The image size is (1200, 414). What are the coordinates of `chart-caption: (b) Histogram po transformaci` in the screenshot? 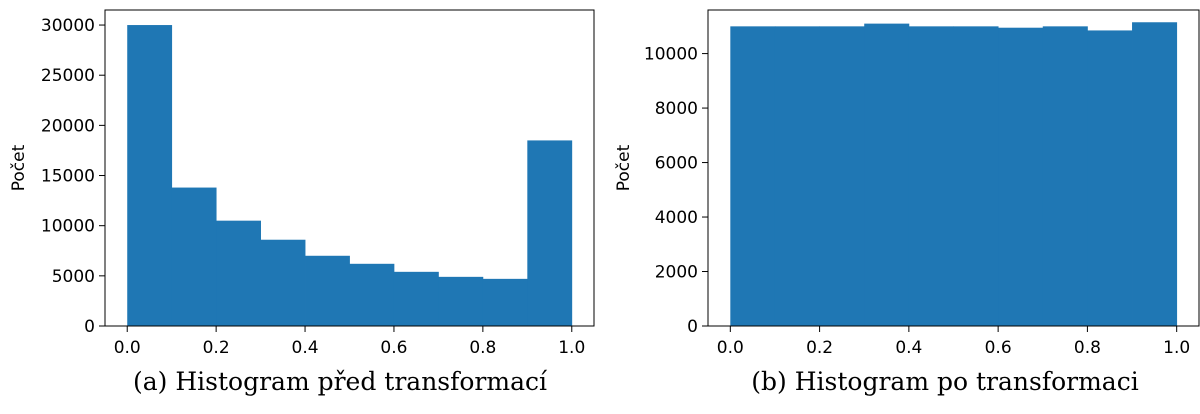 It's located at (944, 381).